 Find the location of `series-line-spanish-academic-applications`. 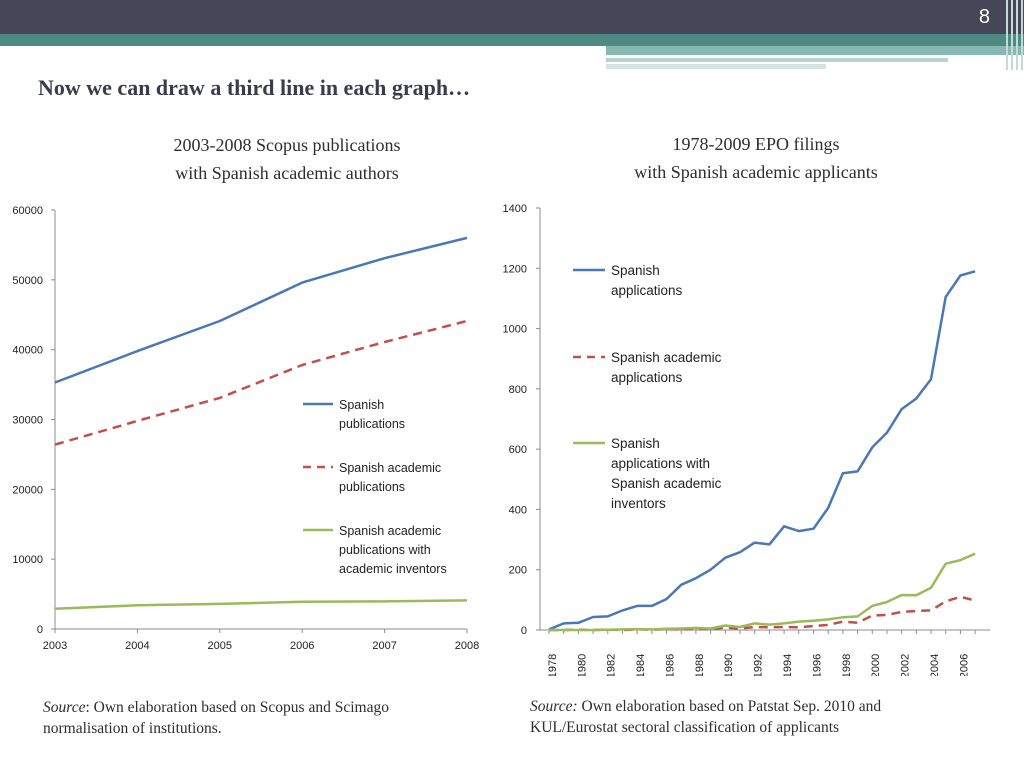

series-line-spanish-academic-applications is located at coordinates (762, 613).